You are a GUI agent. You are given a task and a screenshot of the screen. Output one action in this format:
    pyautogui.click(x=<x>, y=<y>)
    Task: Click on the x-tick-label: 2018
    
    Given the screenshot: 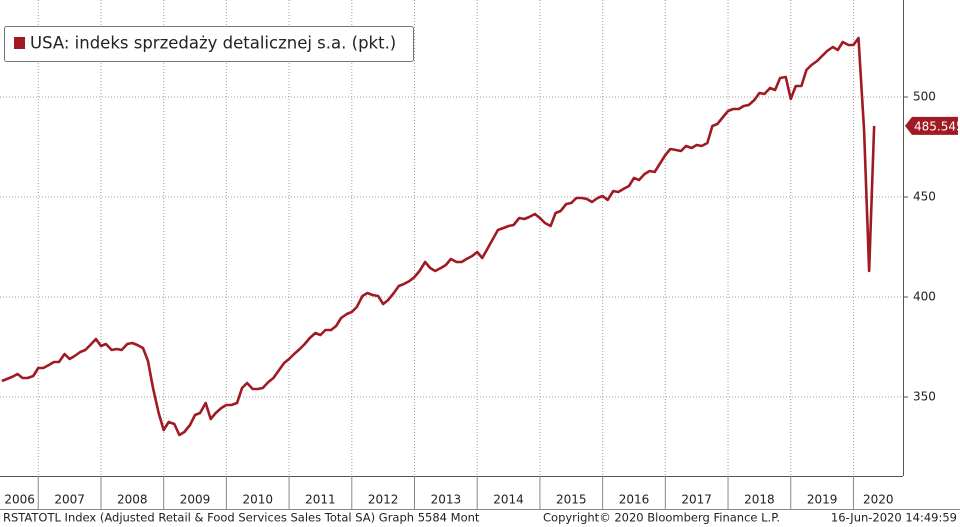 What is the action you would take?
    pyautogui.click(x=759, y=500)
    